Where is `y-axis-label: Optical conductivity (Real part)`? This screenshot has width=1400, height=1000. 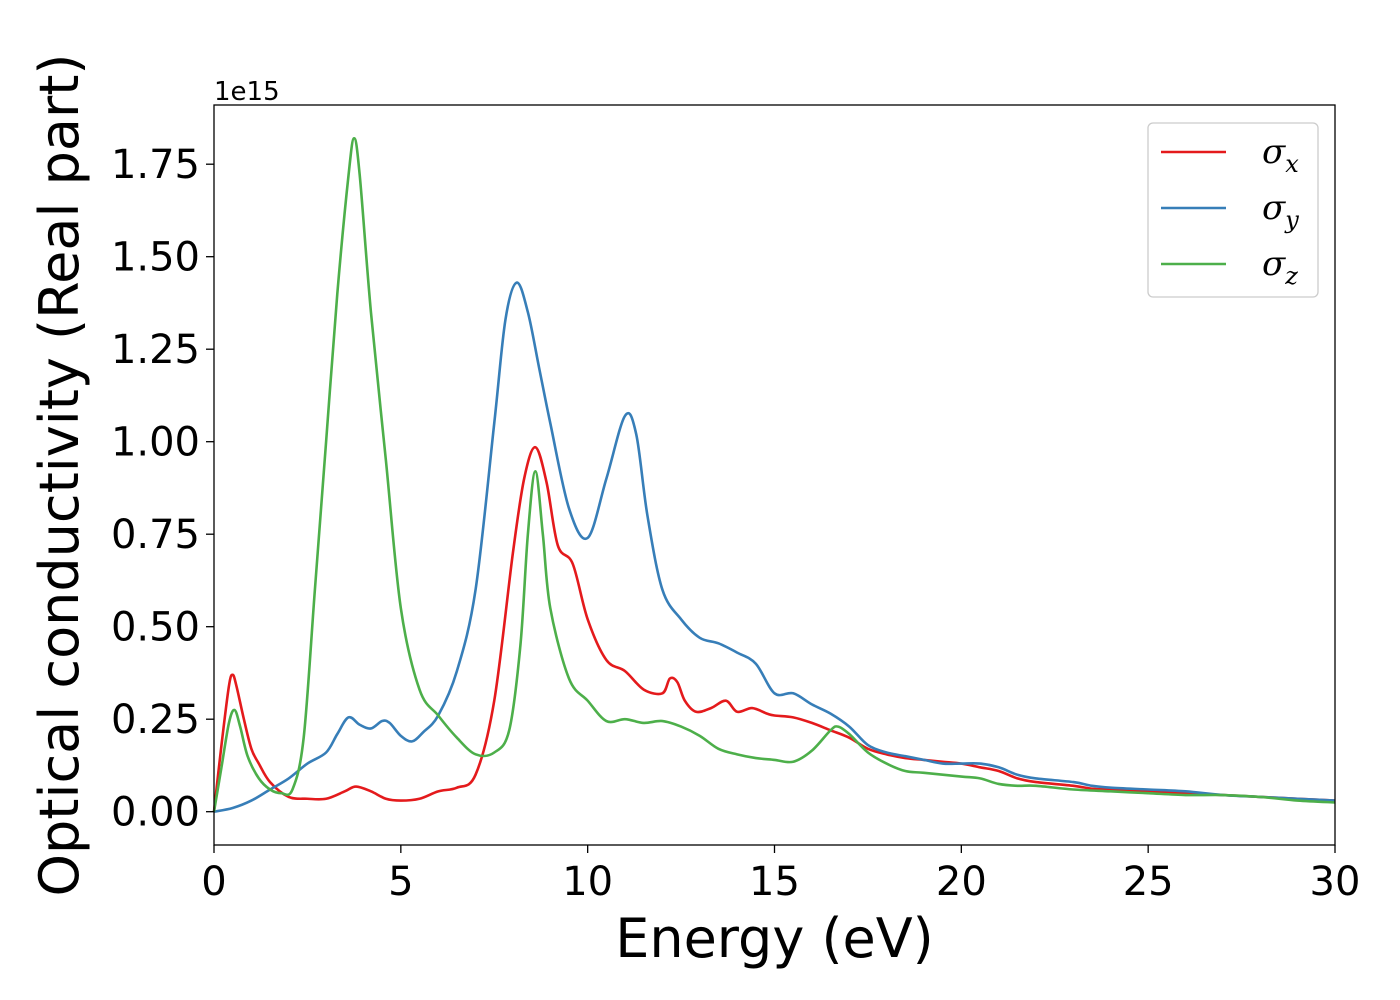
y-axis-label: Optical conductivity (Real part) is located at coordinates (59, 475).